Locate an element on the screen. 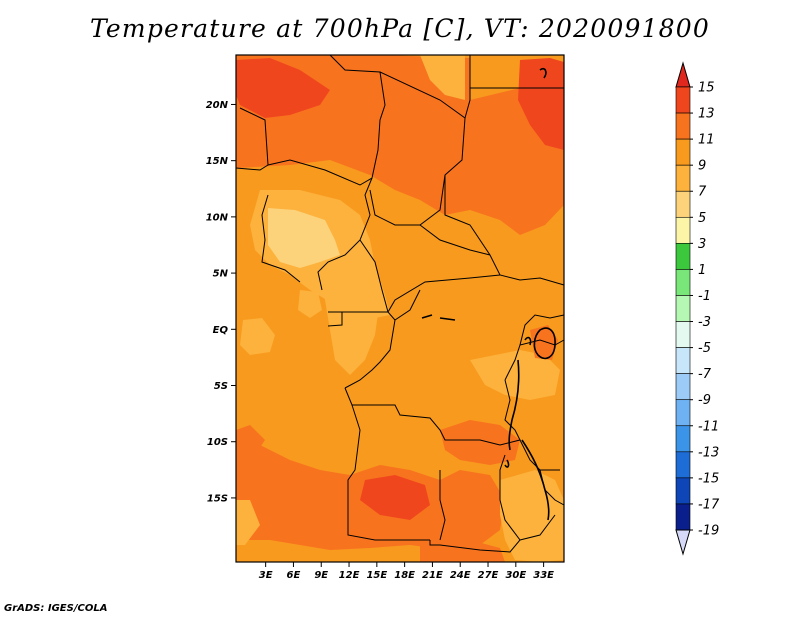  lon-tick-label: 18E is located at coordinates (404, 575).